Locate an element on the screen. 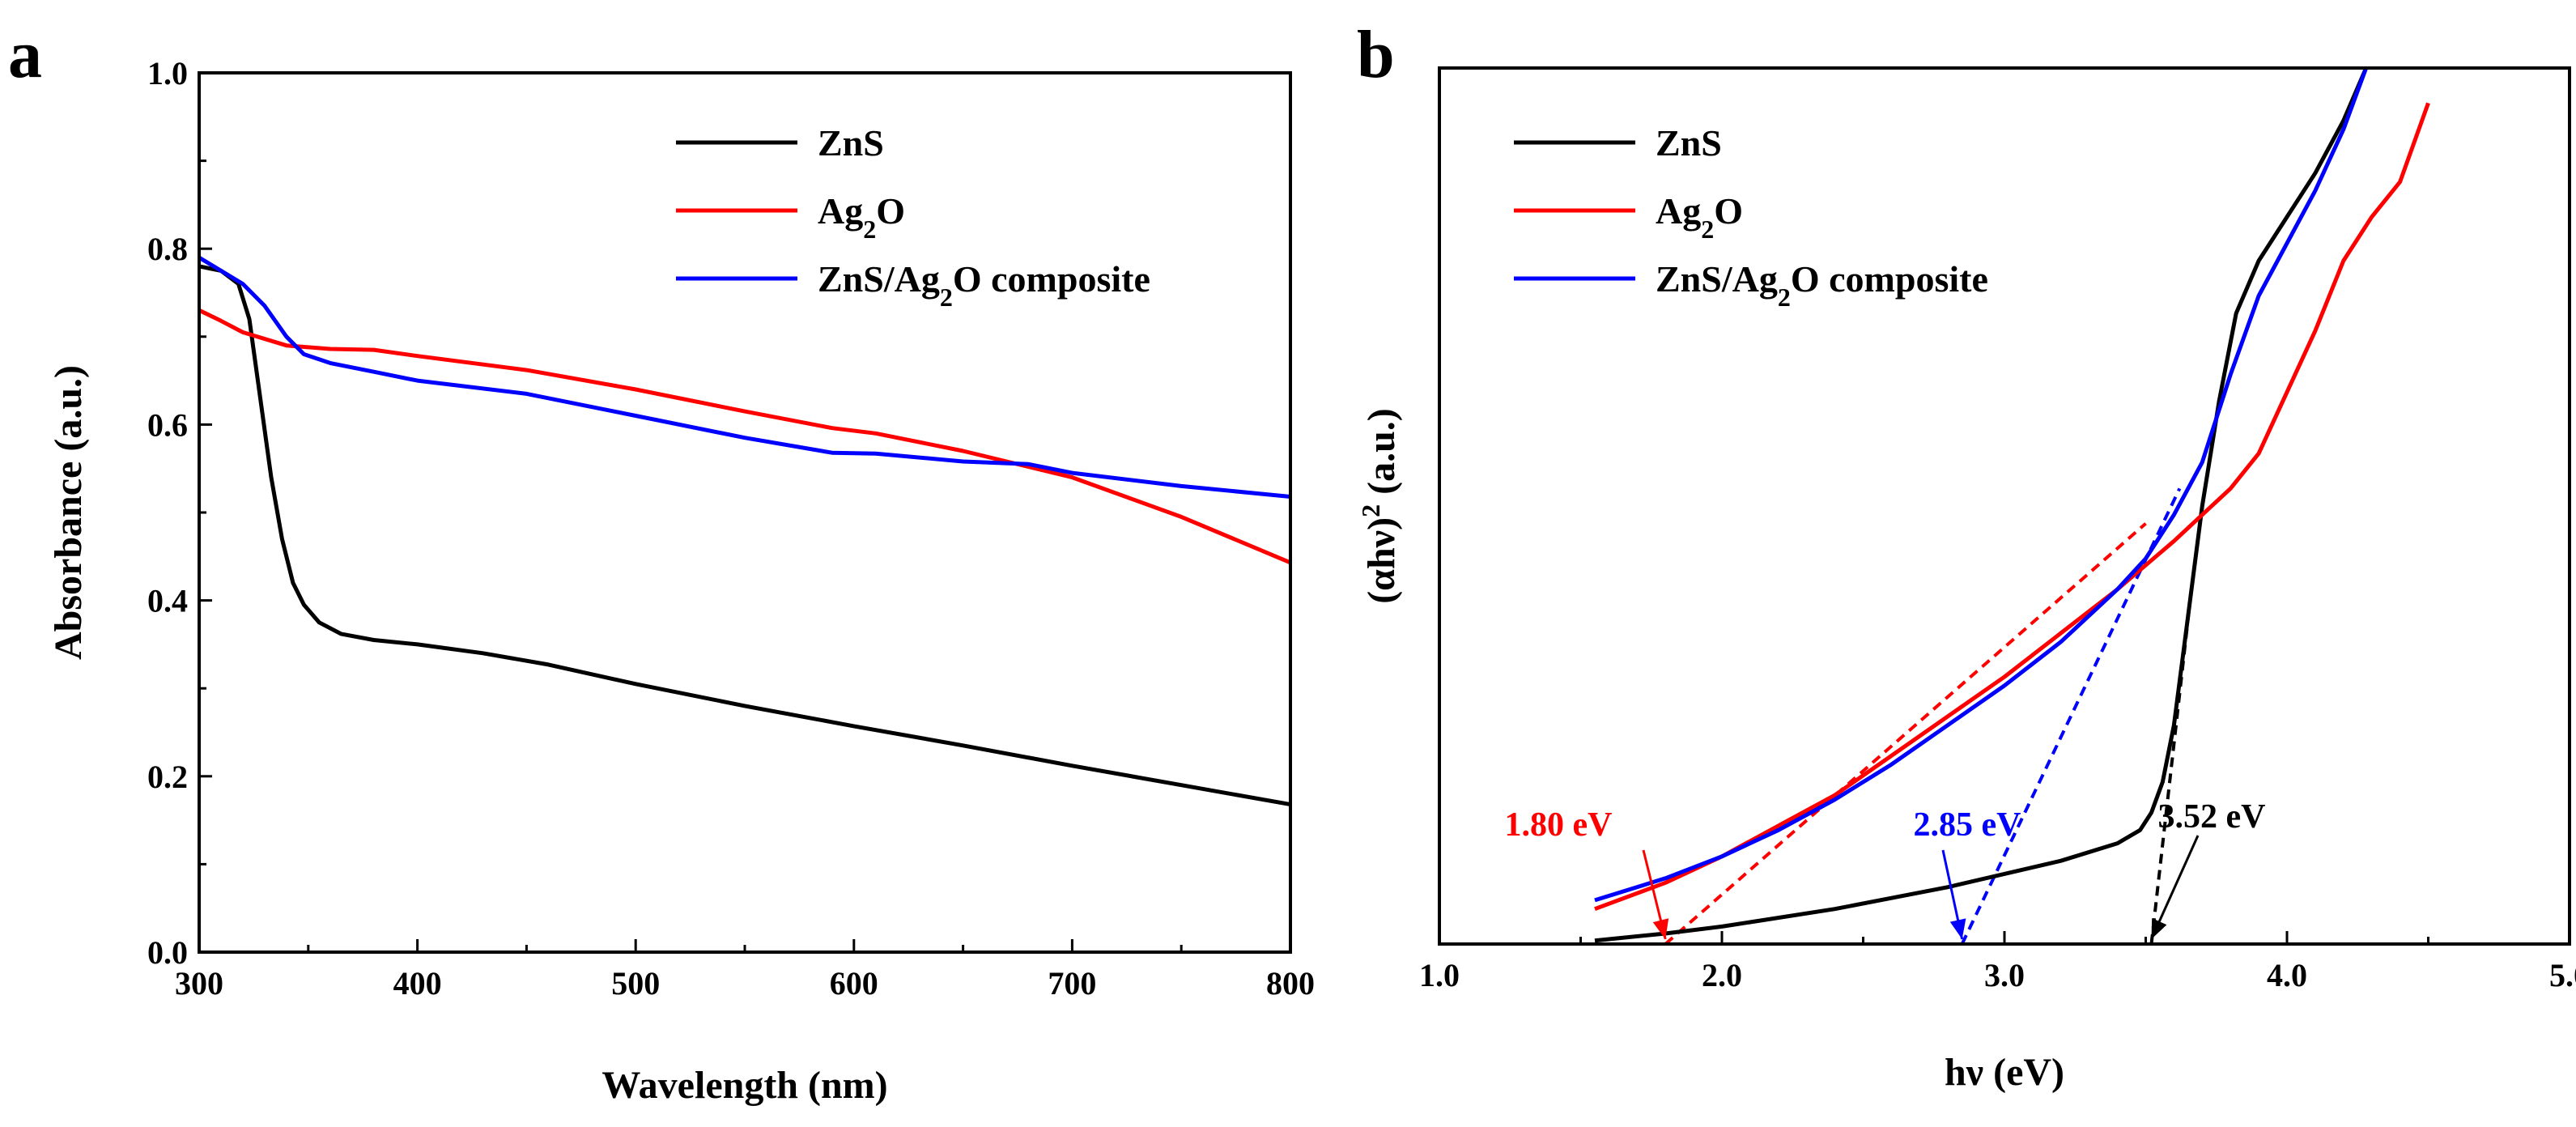  chart-b-tangent-lines is located at coordinates (1928, 716).